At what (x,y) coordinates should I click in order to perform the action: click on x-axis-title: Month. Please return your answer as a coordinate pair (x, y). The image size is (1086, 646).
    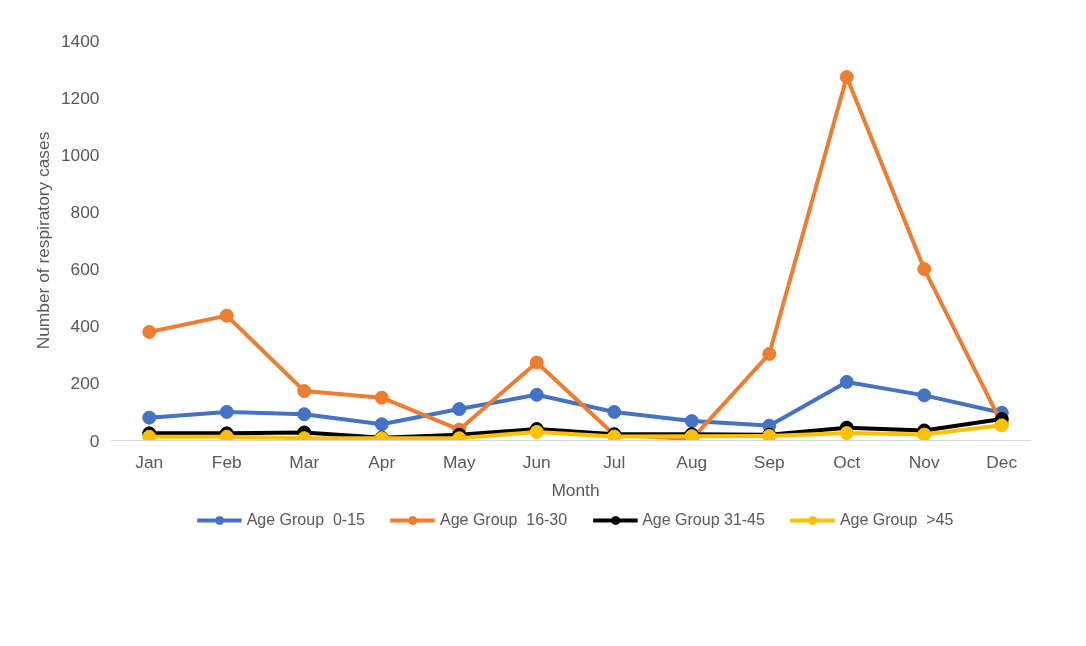
    Looking at the image, I should click on (575, 489).